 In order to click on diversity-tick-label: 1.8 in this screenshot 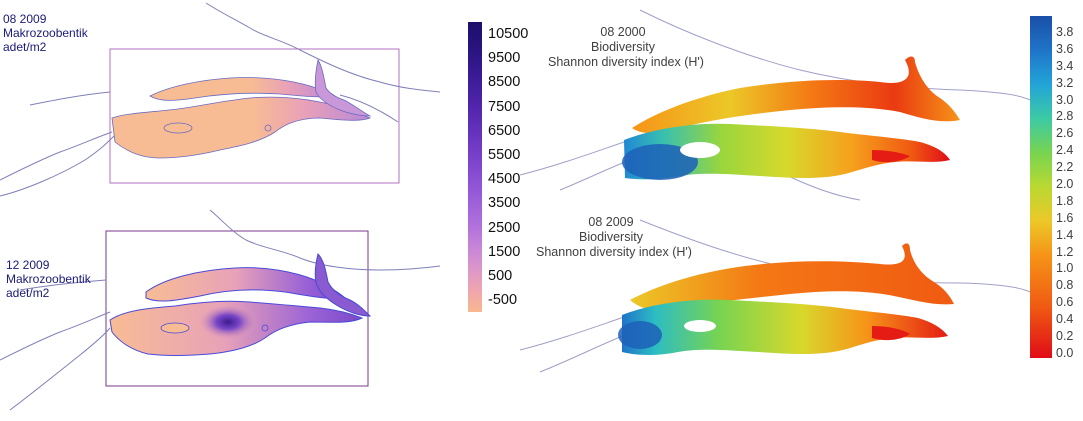, I will do `click(1065, 200)`.